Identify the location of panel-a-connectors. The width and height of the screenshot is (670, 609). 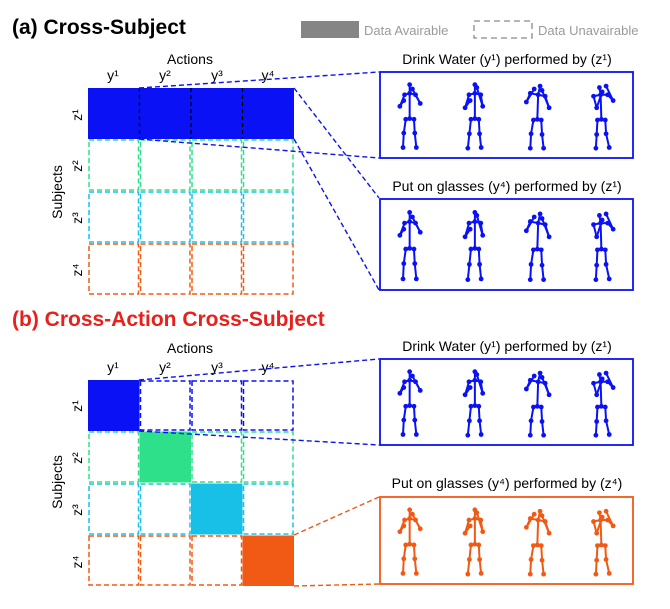
(259, 181).